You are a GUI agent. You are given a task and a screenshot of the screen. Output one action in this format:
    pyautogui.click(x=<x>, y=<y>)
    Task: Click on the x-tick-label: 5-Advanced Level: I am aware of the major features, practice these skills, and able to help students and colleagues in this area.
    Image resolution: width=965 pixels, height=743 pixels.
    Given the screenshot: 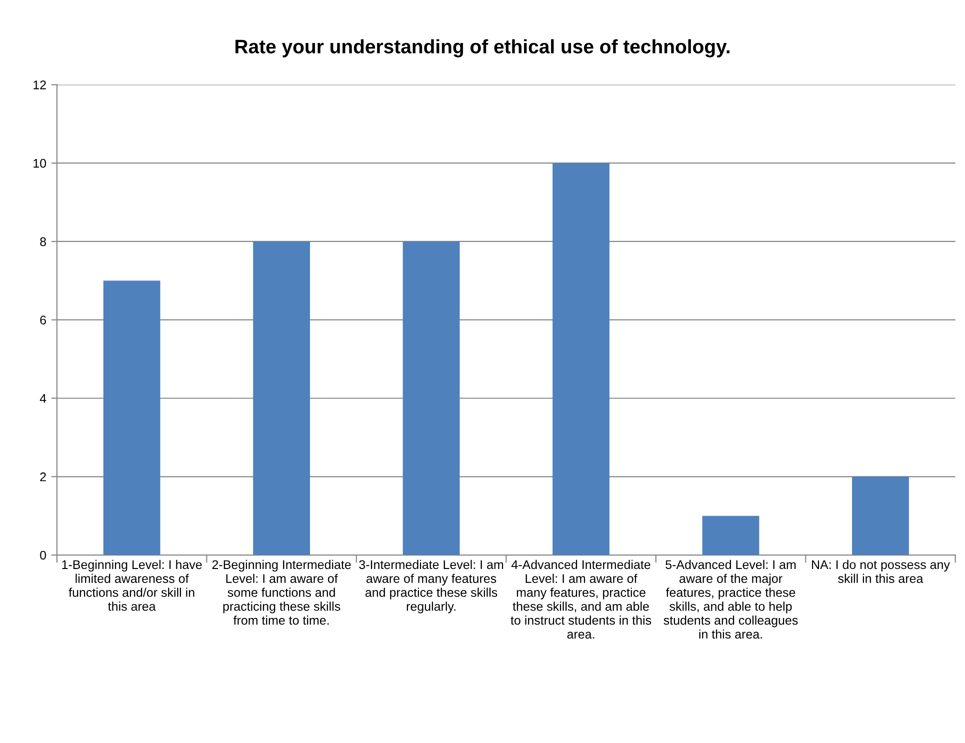 What is the action you would take?
    pyautogui.click(x=731, y=599)
    